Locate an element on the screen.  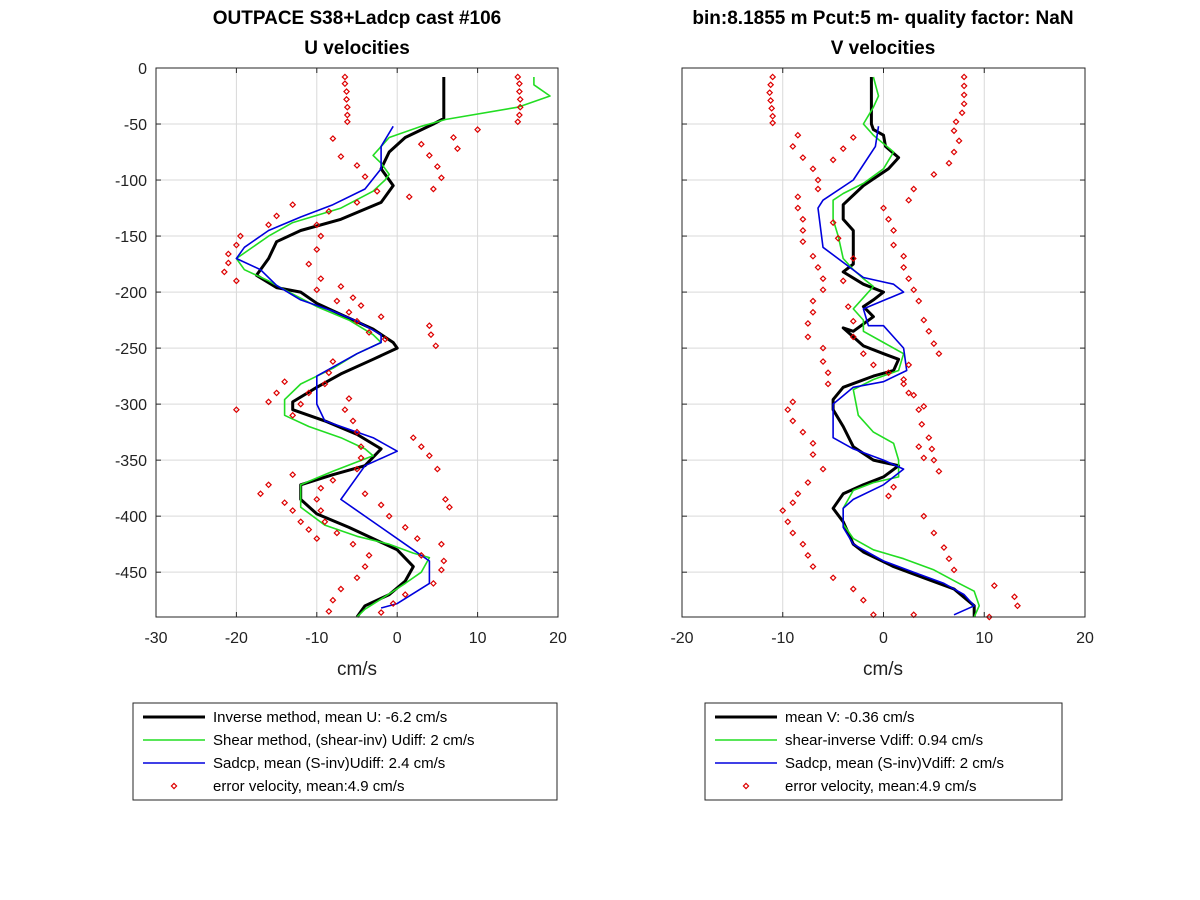
u-y-tick-label: -150 is located at coordinates (131, 237).